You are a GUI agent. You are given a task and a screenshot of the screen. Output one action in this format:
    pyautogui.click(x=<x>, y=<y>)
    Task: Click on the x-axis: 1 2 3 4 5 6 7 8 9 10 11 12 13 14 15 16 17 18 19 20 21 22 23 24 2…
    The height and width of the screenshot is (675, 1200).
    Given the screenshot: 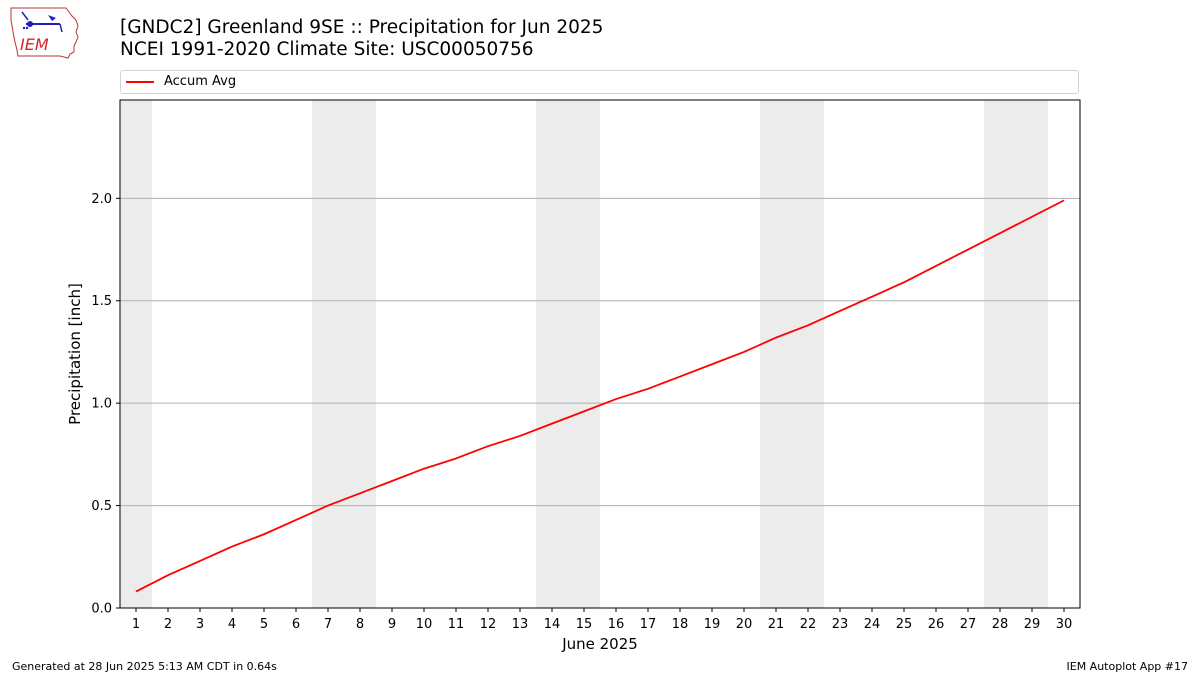 What is the action you would take?
    pyautogui.click(x=602, y=620)
    